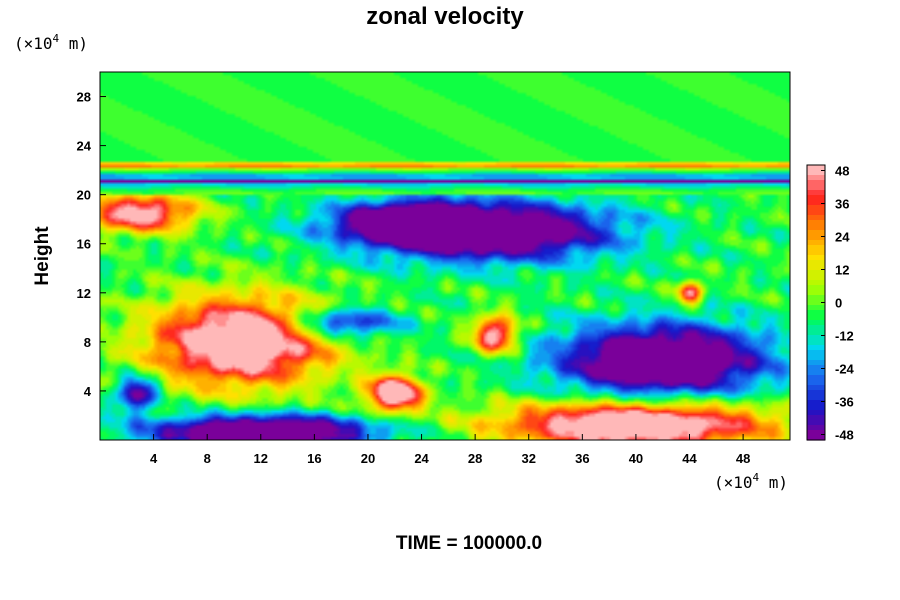 This screenshot has height=600, width=900. Describe the element at coordinates (636, 458) in the screenshot. I see `x-tick-label: 40` at that location.